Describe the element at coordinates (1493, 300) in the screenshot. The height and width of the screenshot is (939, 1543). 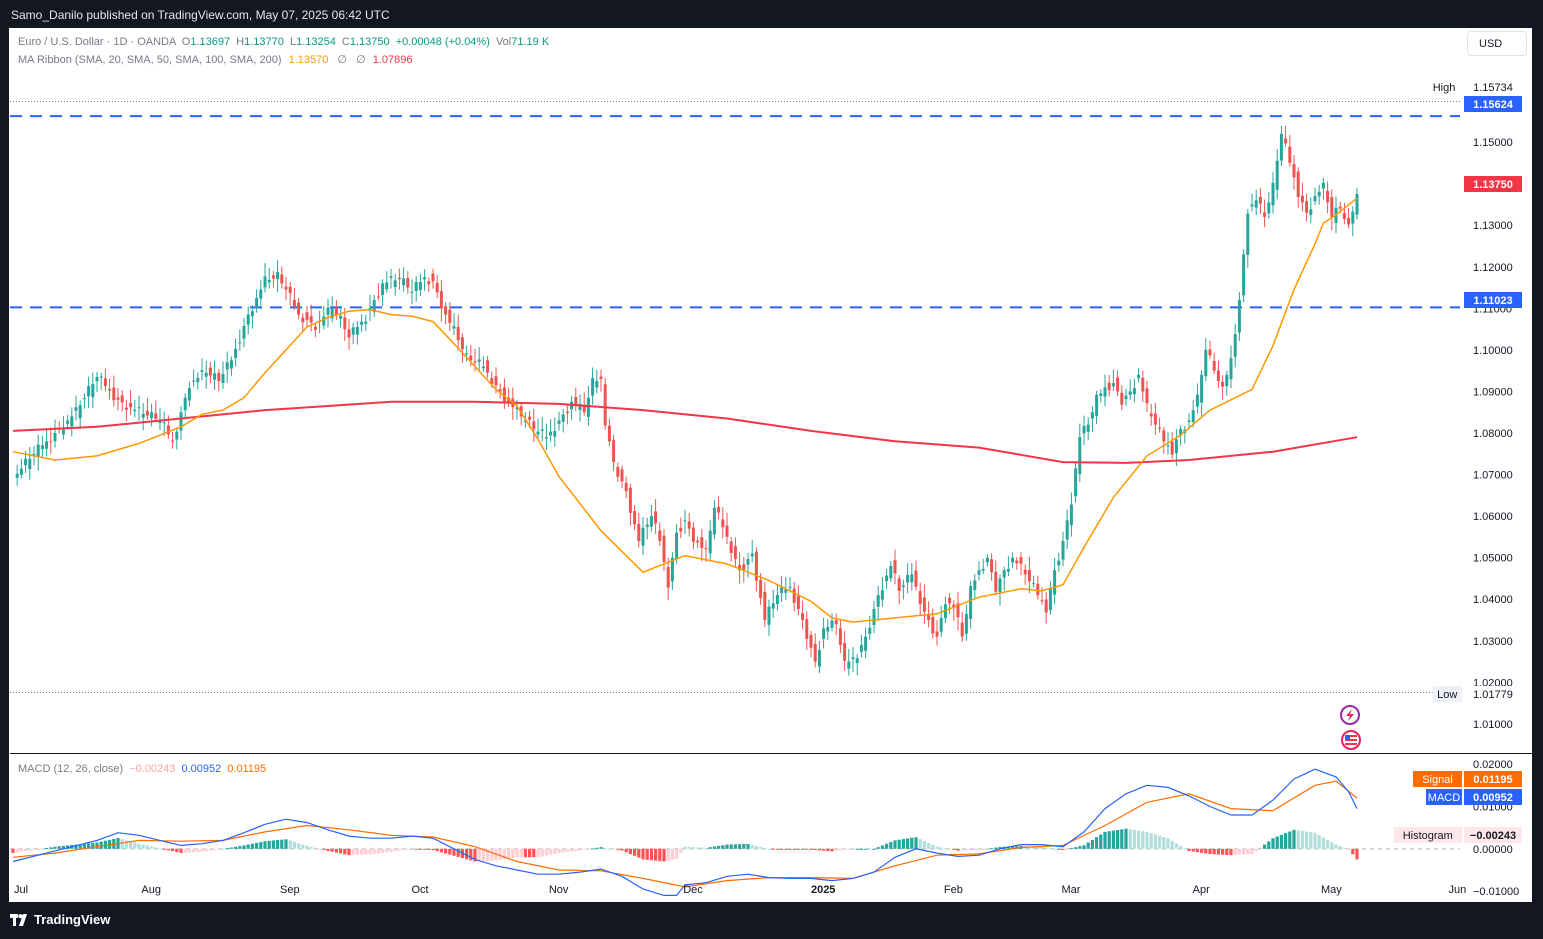
I see `support-tag-value-bg` at that location.